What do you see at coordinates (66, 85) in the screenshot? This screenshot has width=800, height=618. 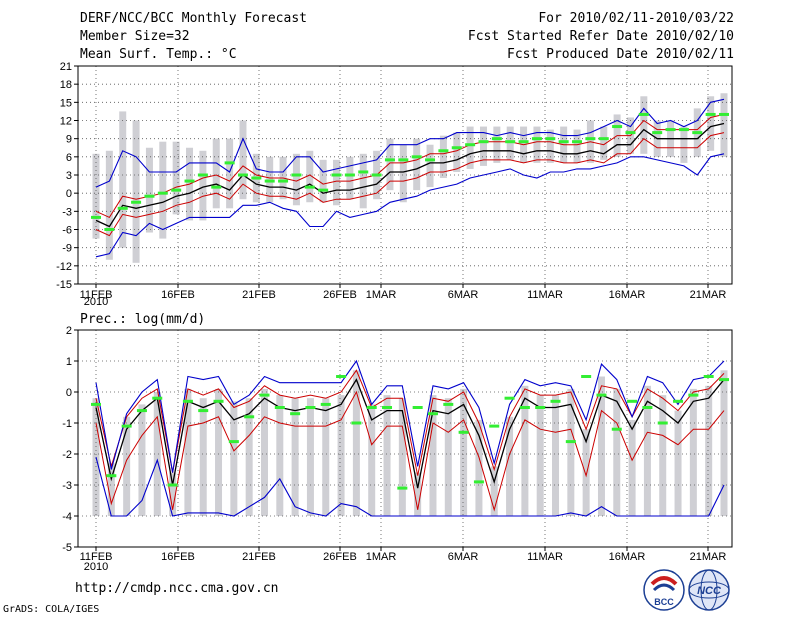 I see `y-tick-label: 18` at bounding box center [66, 85].